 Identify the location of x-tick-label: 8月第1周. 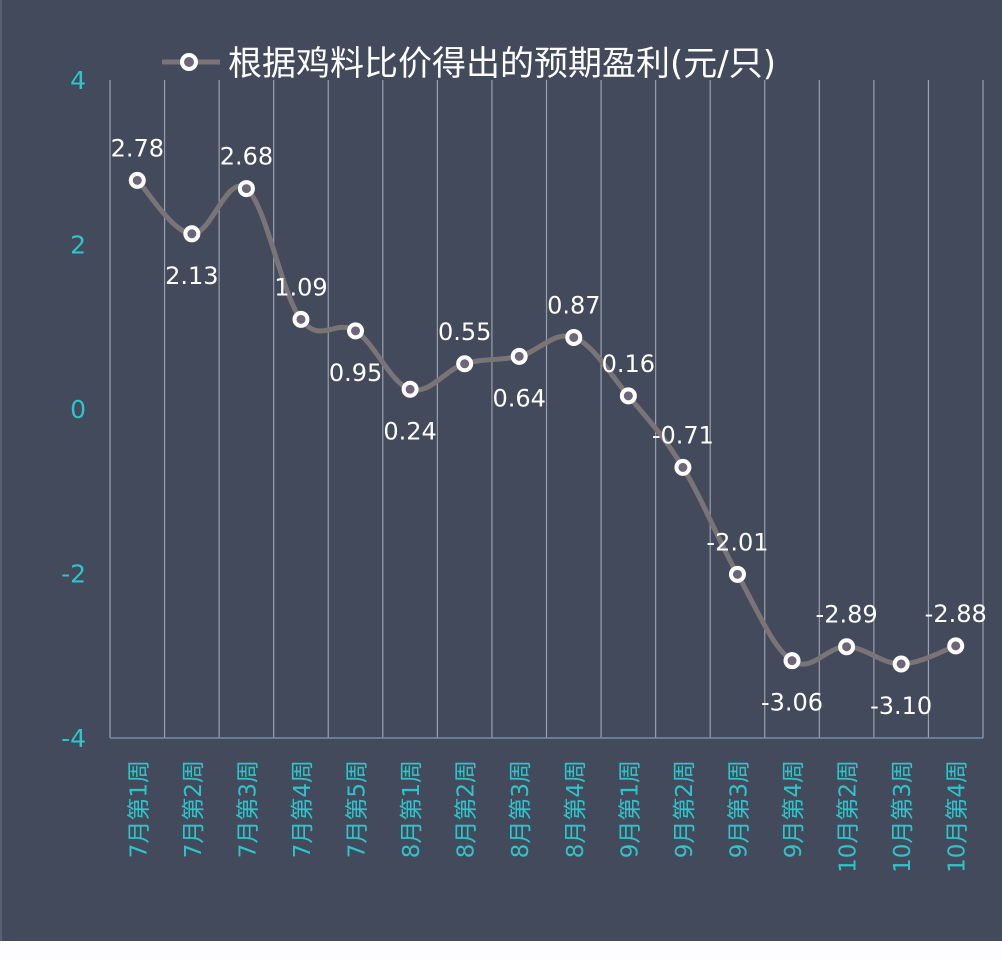
(412, 809).